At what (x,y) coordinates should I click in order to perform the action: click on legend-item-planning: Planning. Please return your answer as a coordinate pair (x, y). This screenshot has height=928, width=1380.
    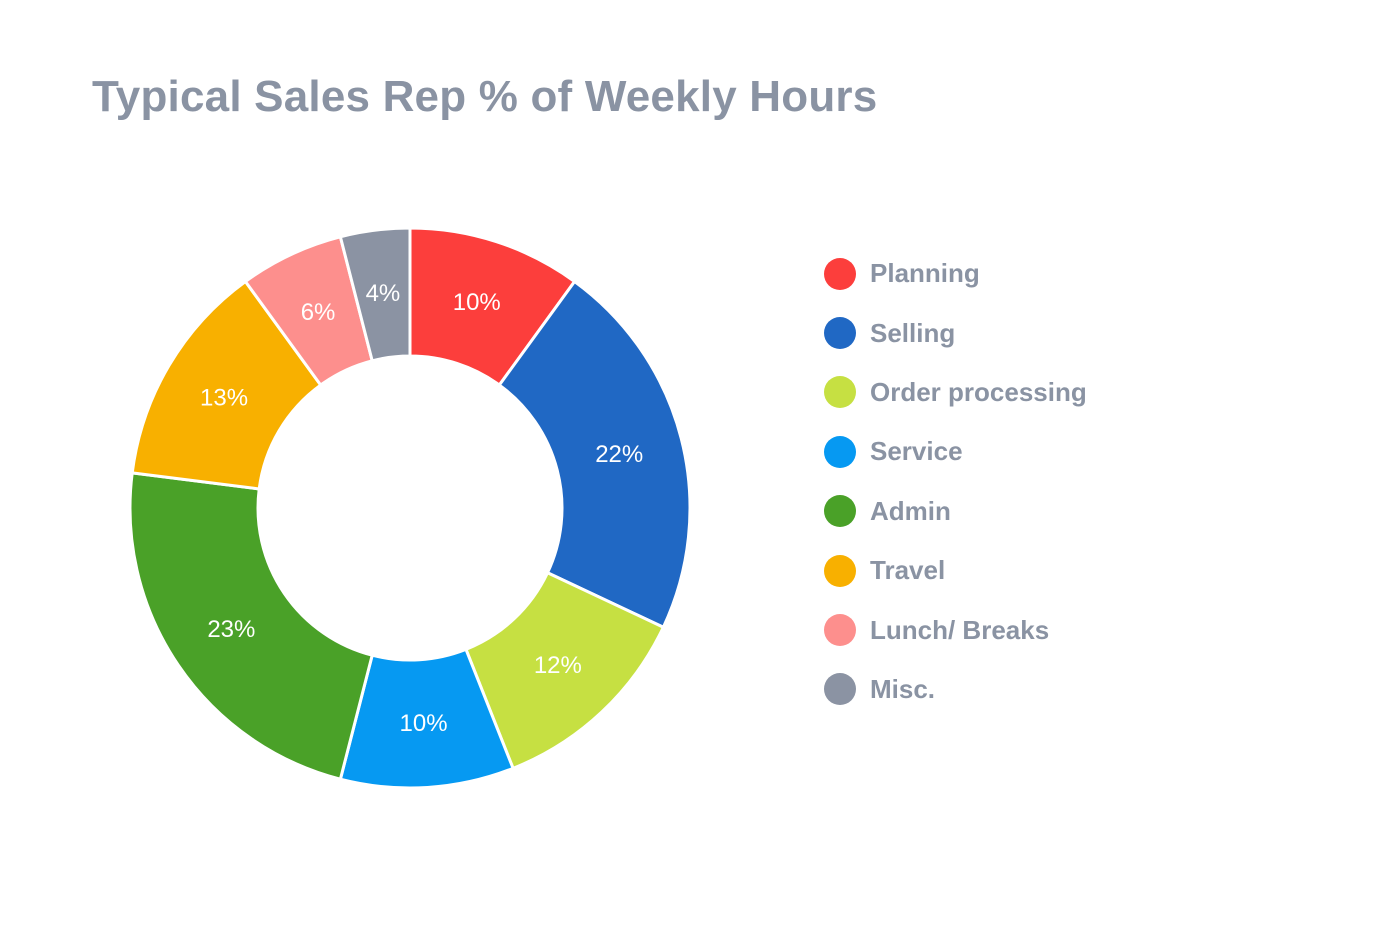
    Looking at the image, I should click on (955, 273).